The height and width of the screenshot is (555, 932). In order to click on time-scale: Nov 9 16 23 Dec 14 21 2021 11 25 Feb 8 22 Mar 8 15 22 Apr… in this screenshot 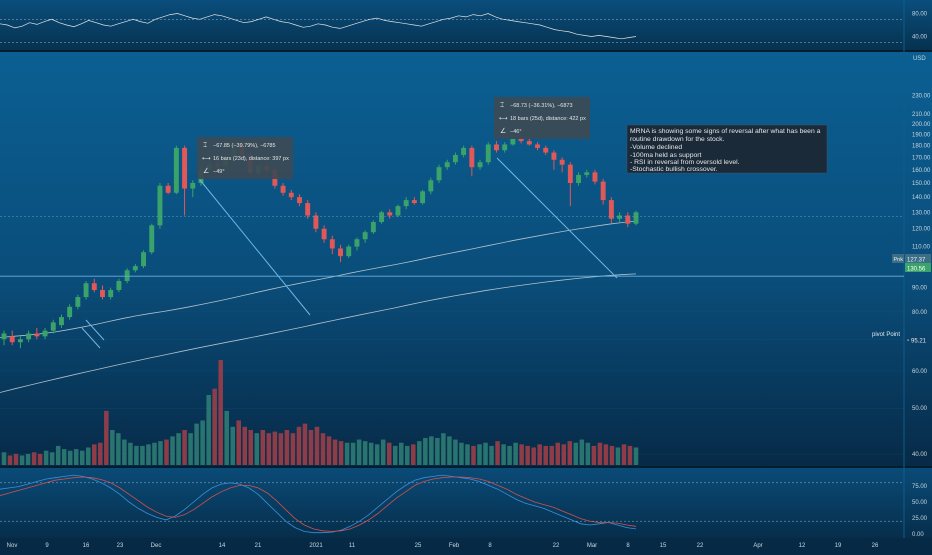, I will do `click(443, 546)`.